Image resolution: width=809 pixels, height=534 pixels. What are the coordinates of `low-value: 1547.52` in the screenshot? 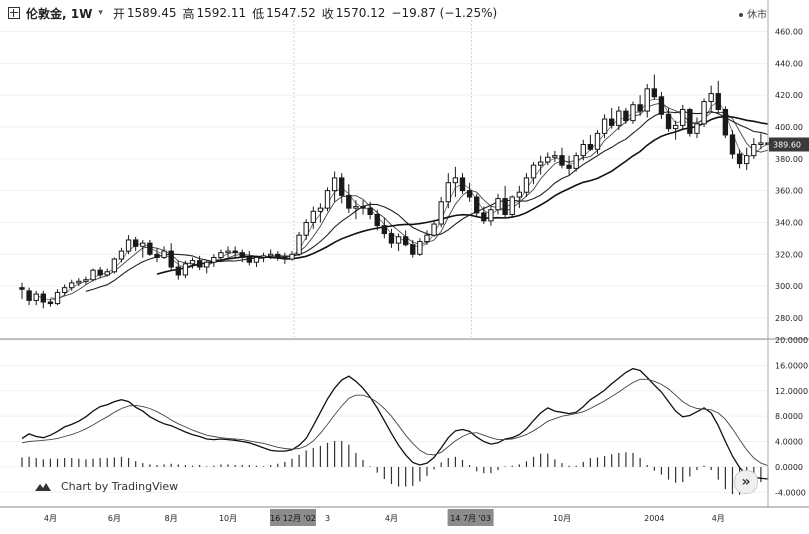 It's located at (291, 13).